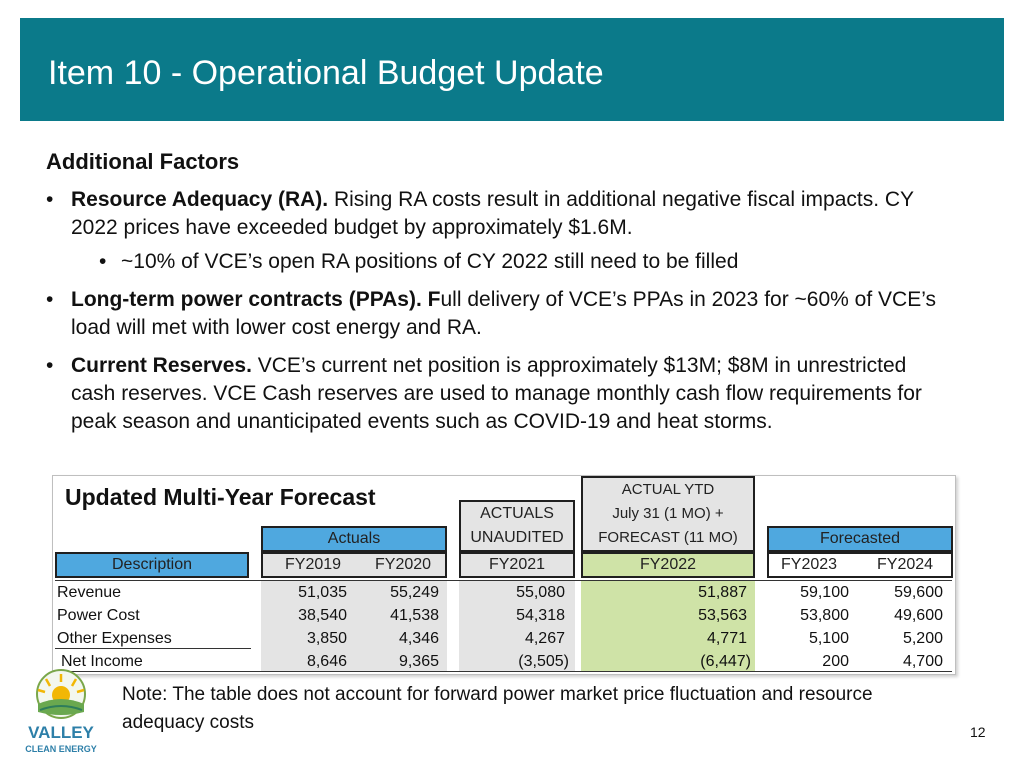 Image resolution: width=1024 pixels, height=768 pixels. Describe the element at coordinates (326, 73) in the screenshot. I see `slide-title: Item 10 - Operational Budget Update` at that location.